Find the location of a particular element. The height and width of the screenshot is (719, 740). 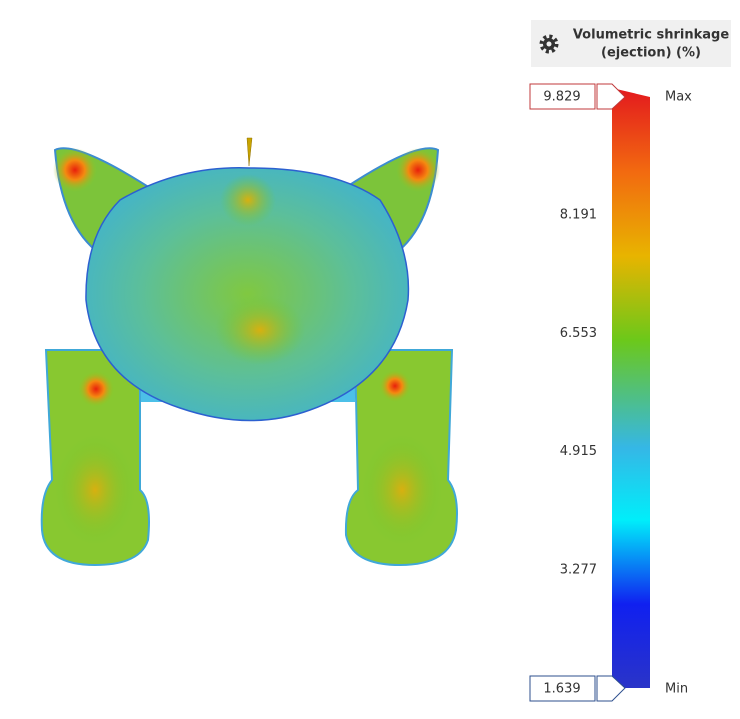

min-handle is located at coordinates (611, 688).